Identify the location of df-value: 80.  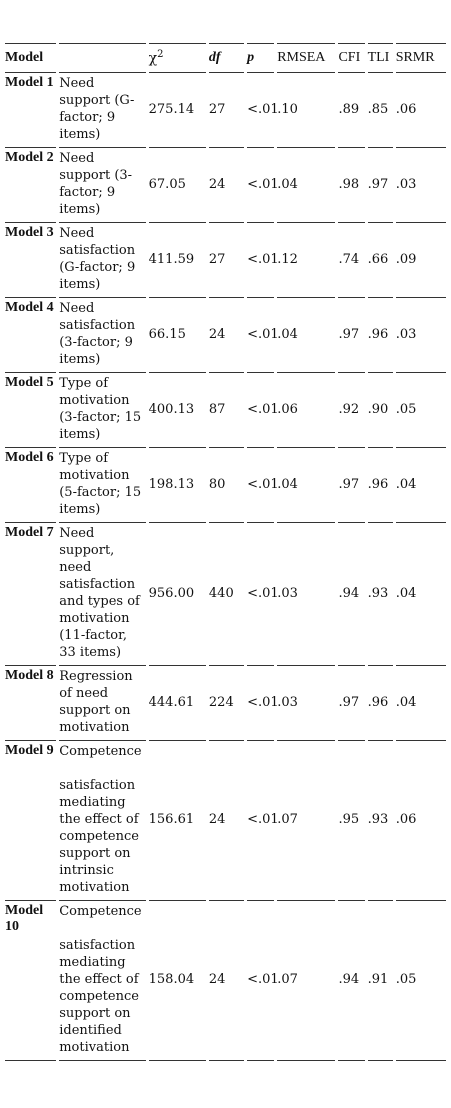
(226, 485).